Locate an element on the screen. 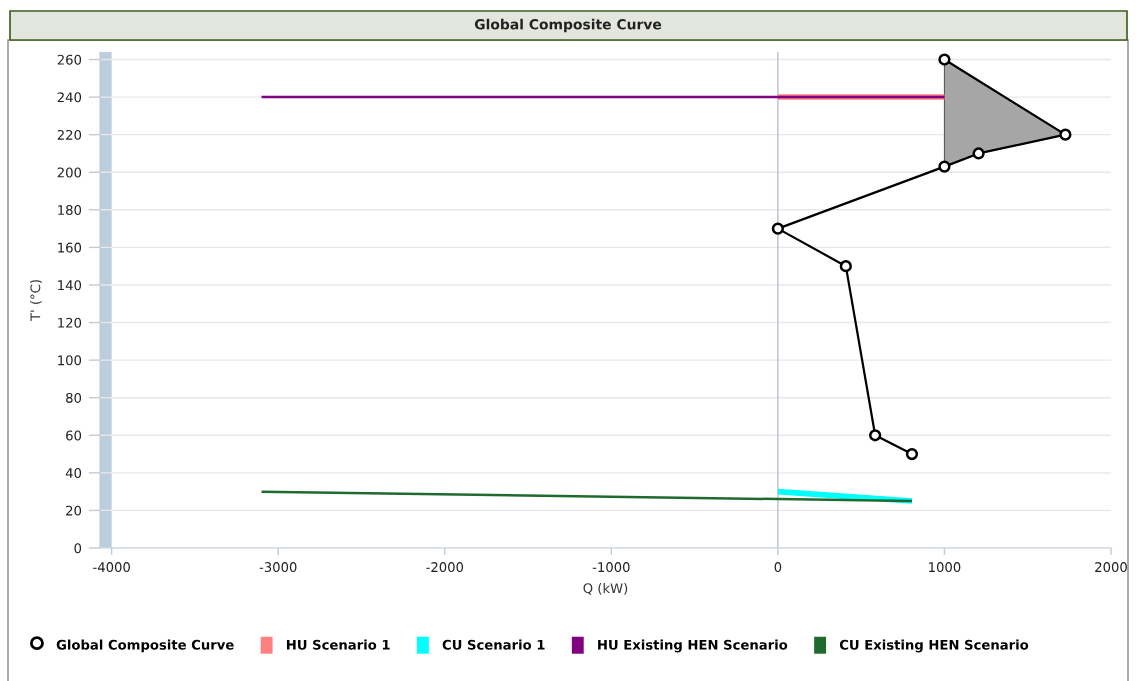  legend-label: CU Scenario 1 is located at coordinates (493, 644).